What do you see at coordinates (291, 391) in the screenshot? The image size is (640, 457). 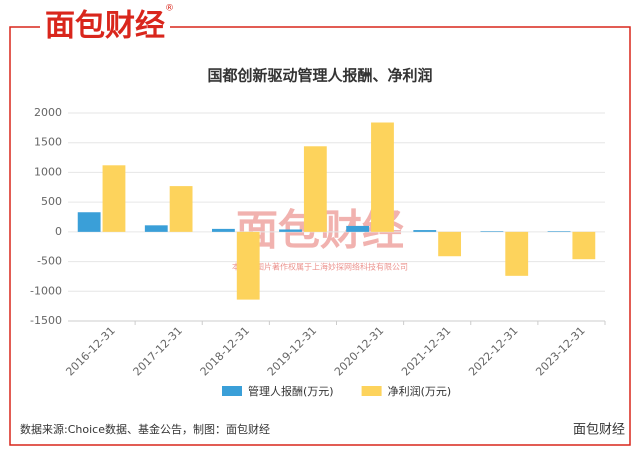 I see `legend-label: 管理人报酬(万元)` at bounding box center [291, 391].